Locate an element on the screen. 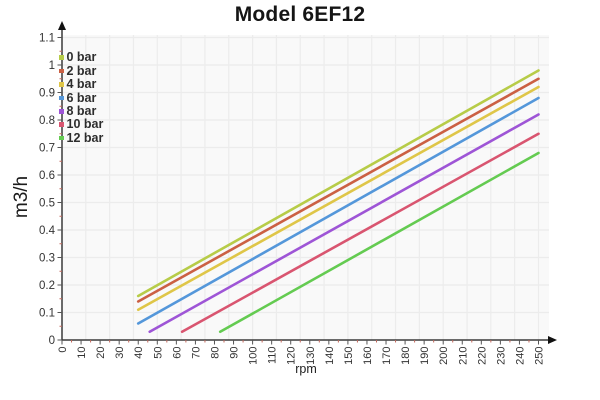 This screenshot has height=400, width=600. legend-item: 8 bar is located at coordinates (81, 111).